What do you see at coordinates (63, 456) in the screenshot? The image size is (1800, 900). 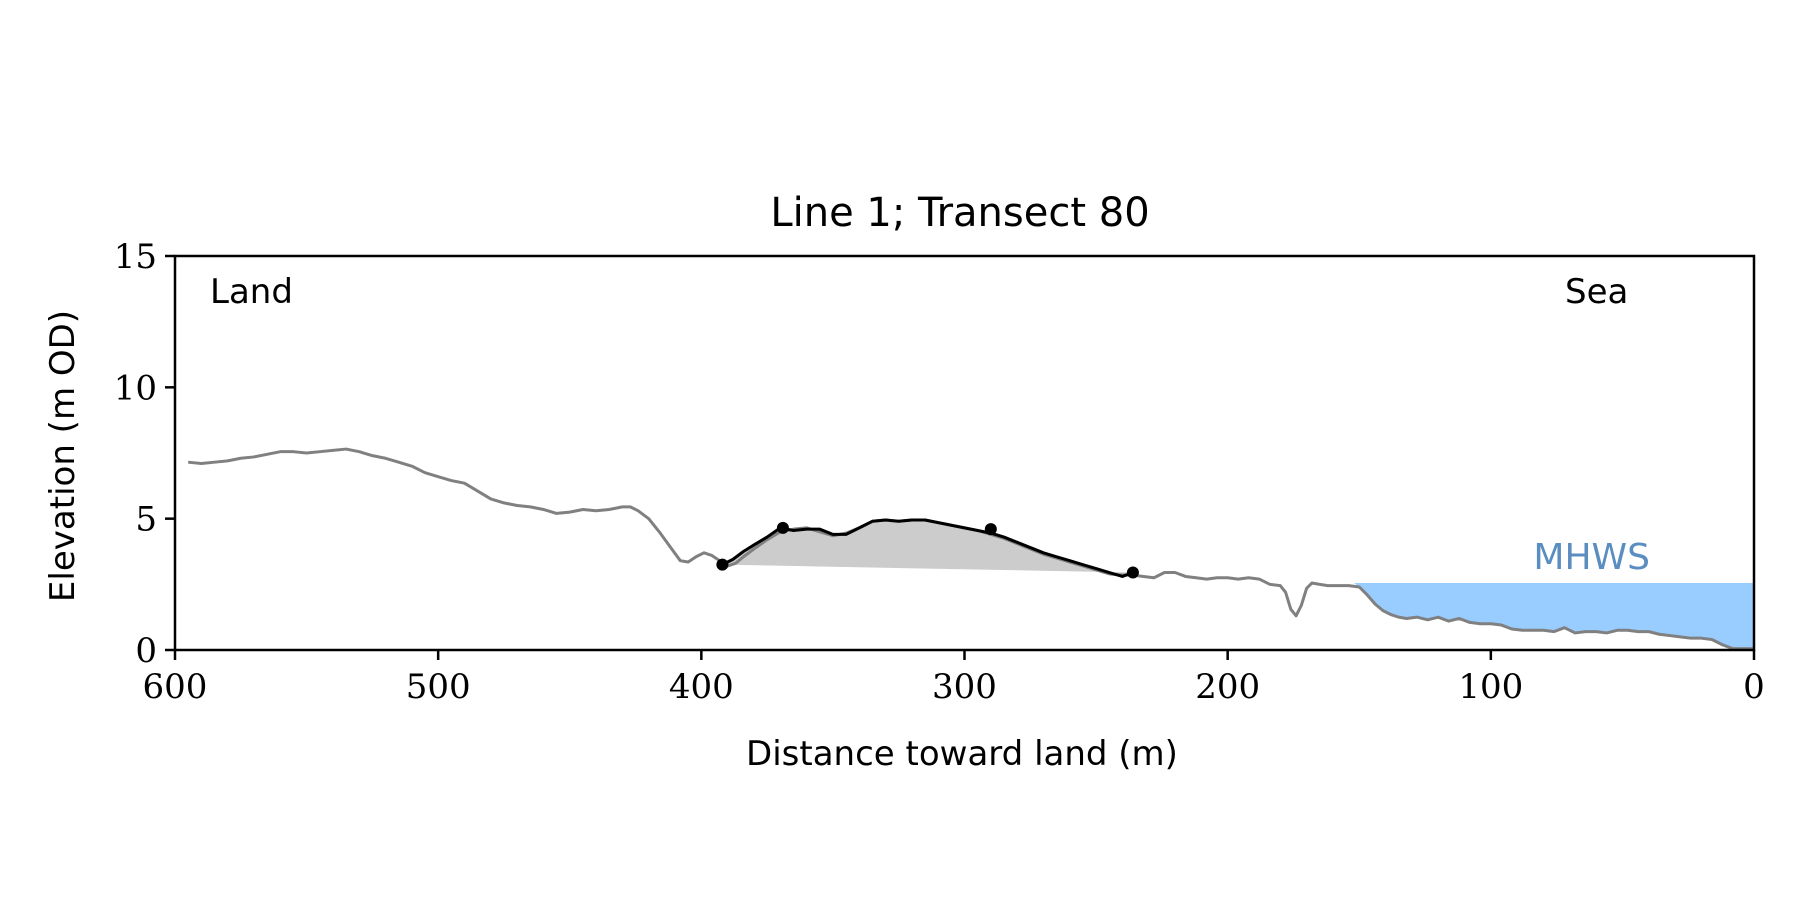 I see `y-axis-label: Elevation (m OD)` at bounding box center [63, 456].